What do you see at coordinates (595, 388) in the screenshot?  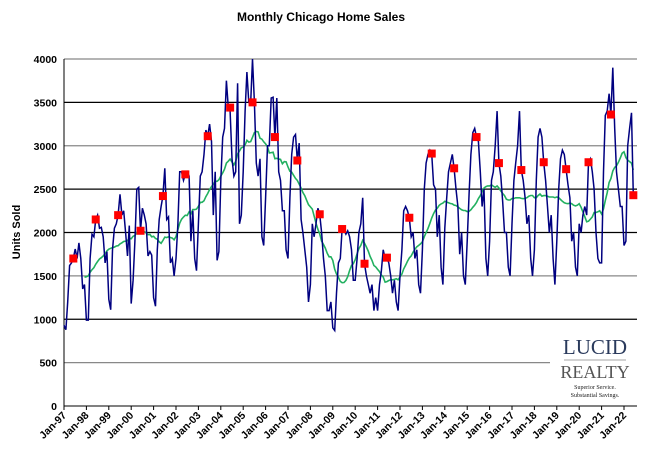 I see `logo-tagline1: Superior Service.` at bounding box center [595, 388].